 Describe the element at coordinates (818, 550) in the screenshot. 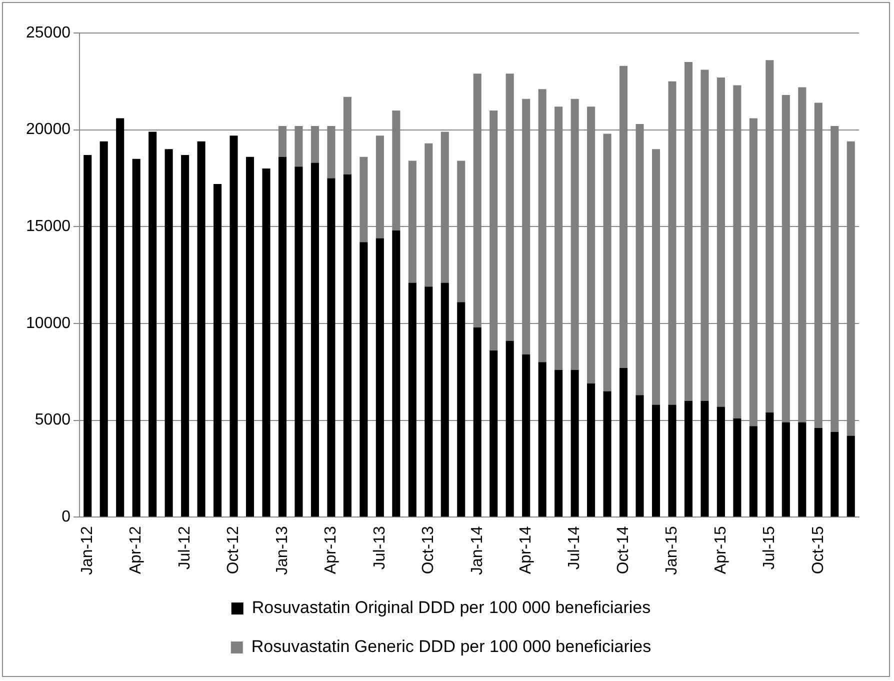

I see `x-tick-label: Oct-15` at that location.